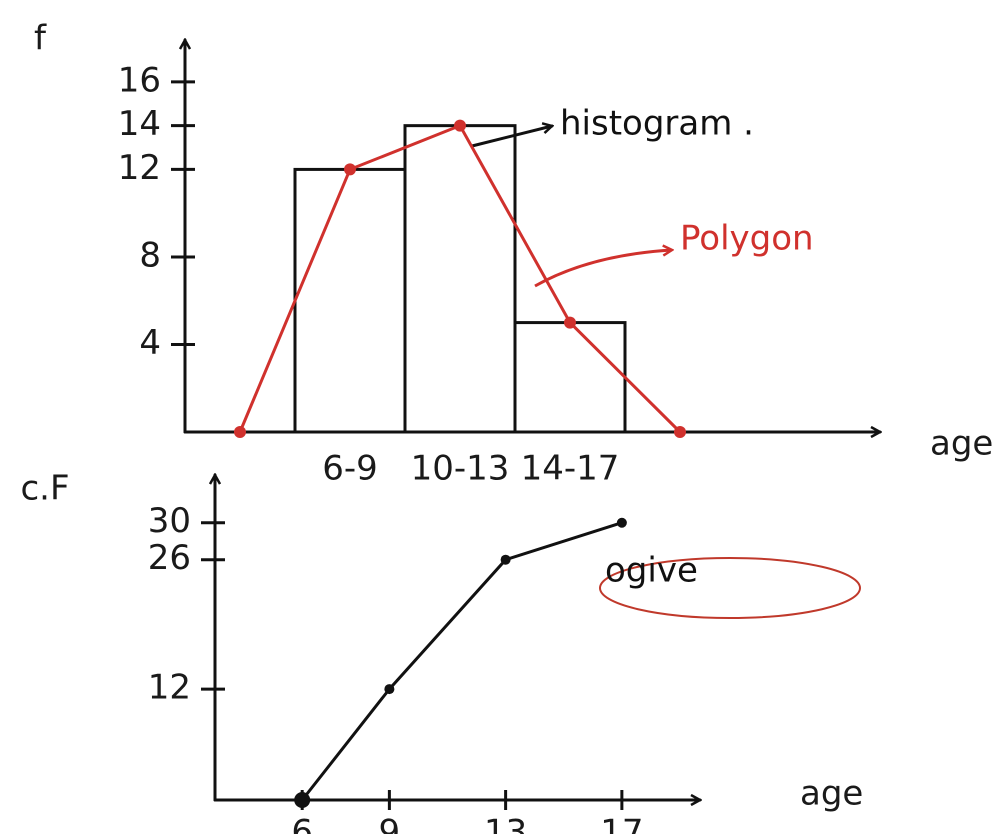  What do you see at coordinates (621, 823) in the screenshot?
I see `x-tick-label: 17` at bounding box center [621, 823].